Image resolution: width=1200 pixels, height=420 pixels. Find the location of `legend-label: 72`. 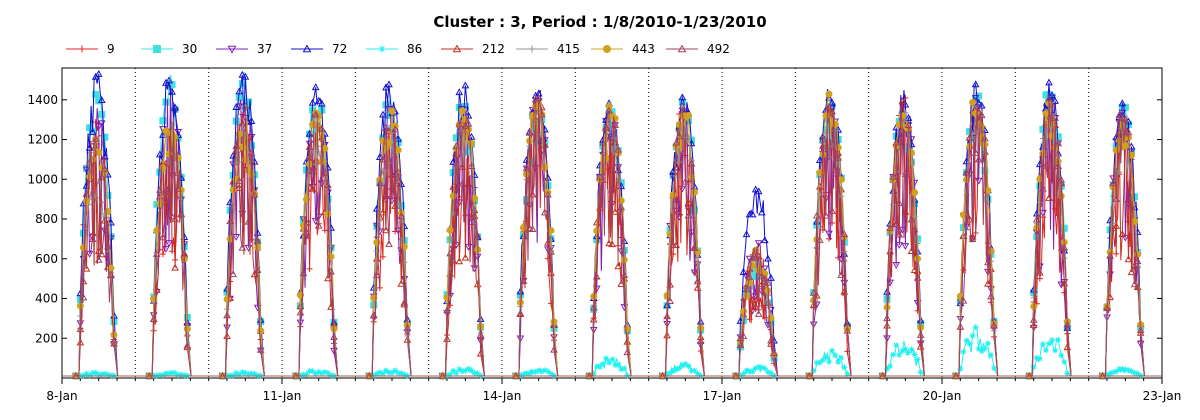

legend-label: 72 is located at coordinates (339, 49).